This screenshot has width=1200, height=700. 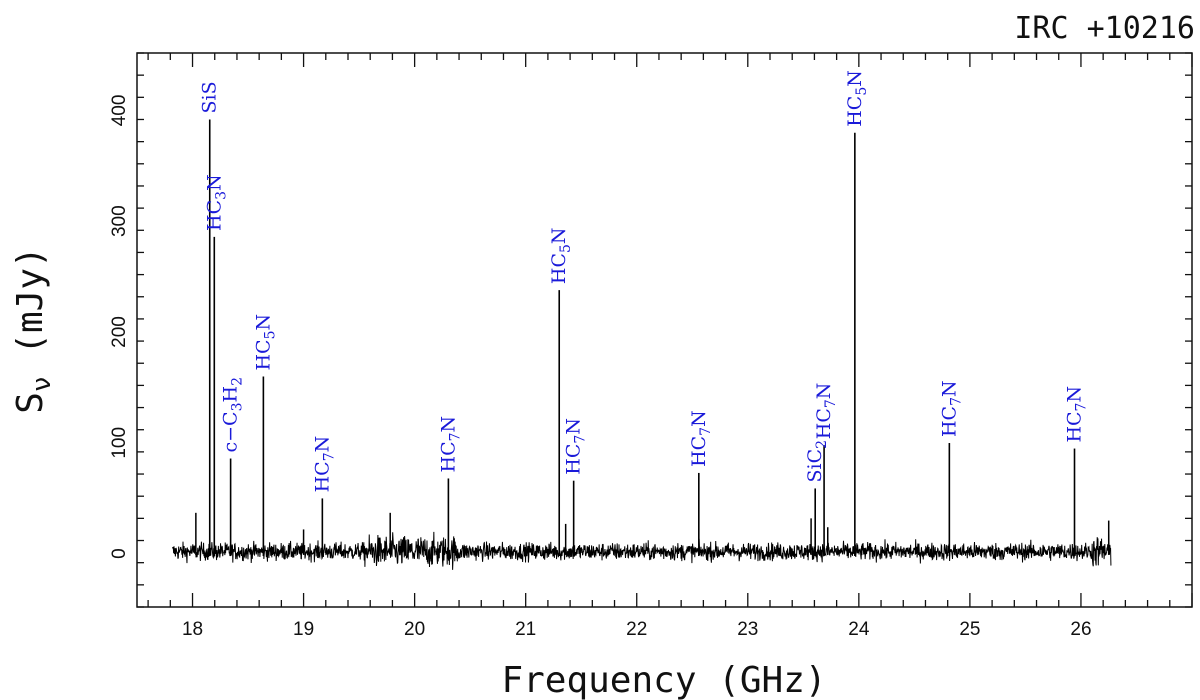 I want to click on x-tick-label: 25, so click(x=969, y=629).